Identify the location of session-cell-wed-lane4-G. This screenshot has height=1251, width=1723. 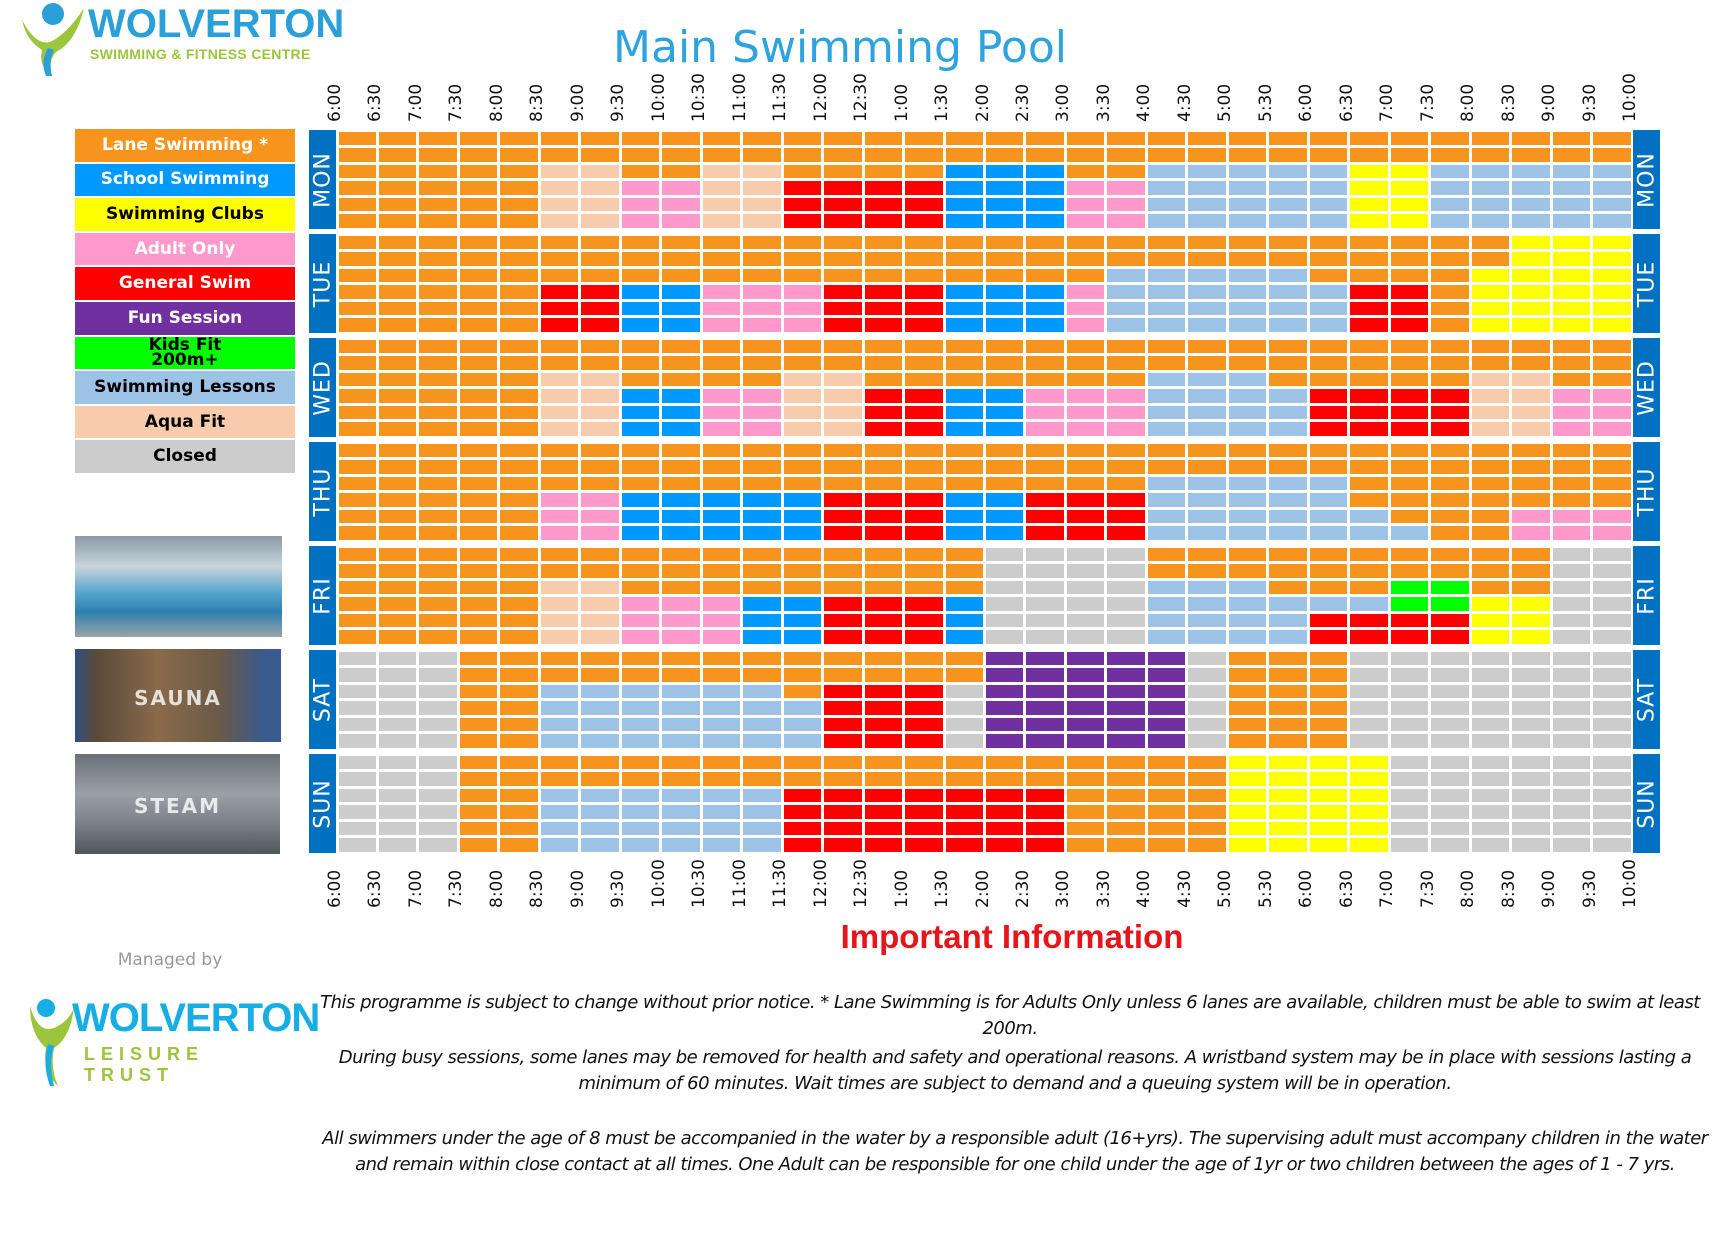
(1450, 396).